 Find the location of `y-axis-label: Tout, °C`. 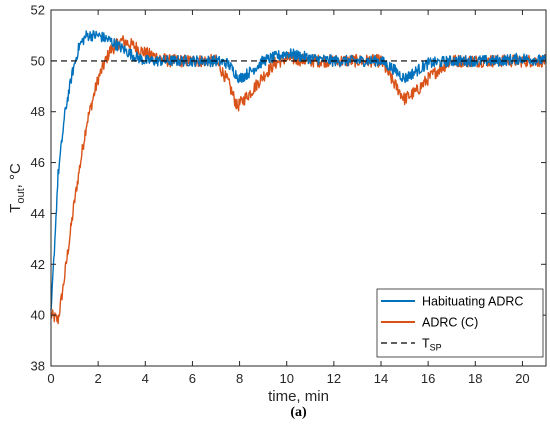

y-axis-label: Tout, °C is located at coordinates (17, 188).